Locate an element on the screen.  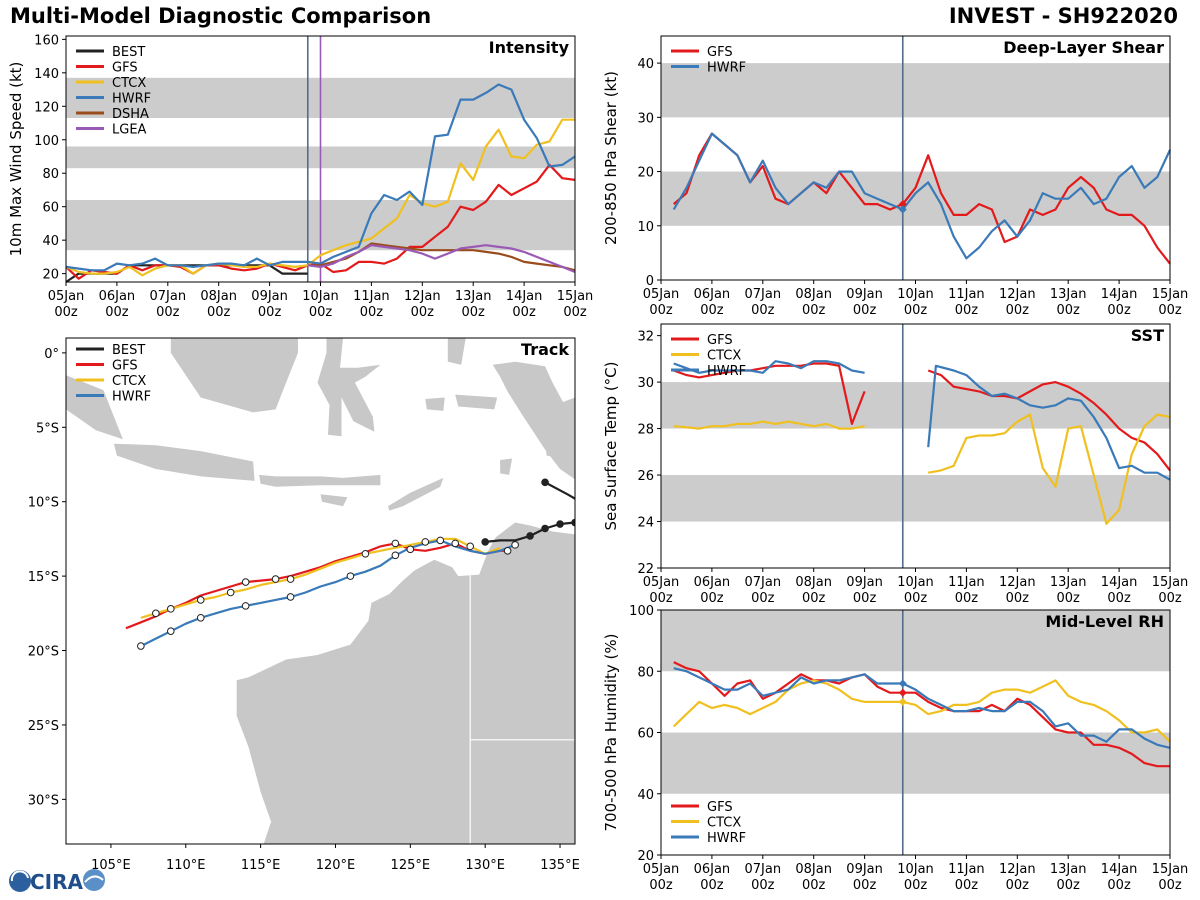
y-tick-label: 26 is located at coordinates (645, 476).